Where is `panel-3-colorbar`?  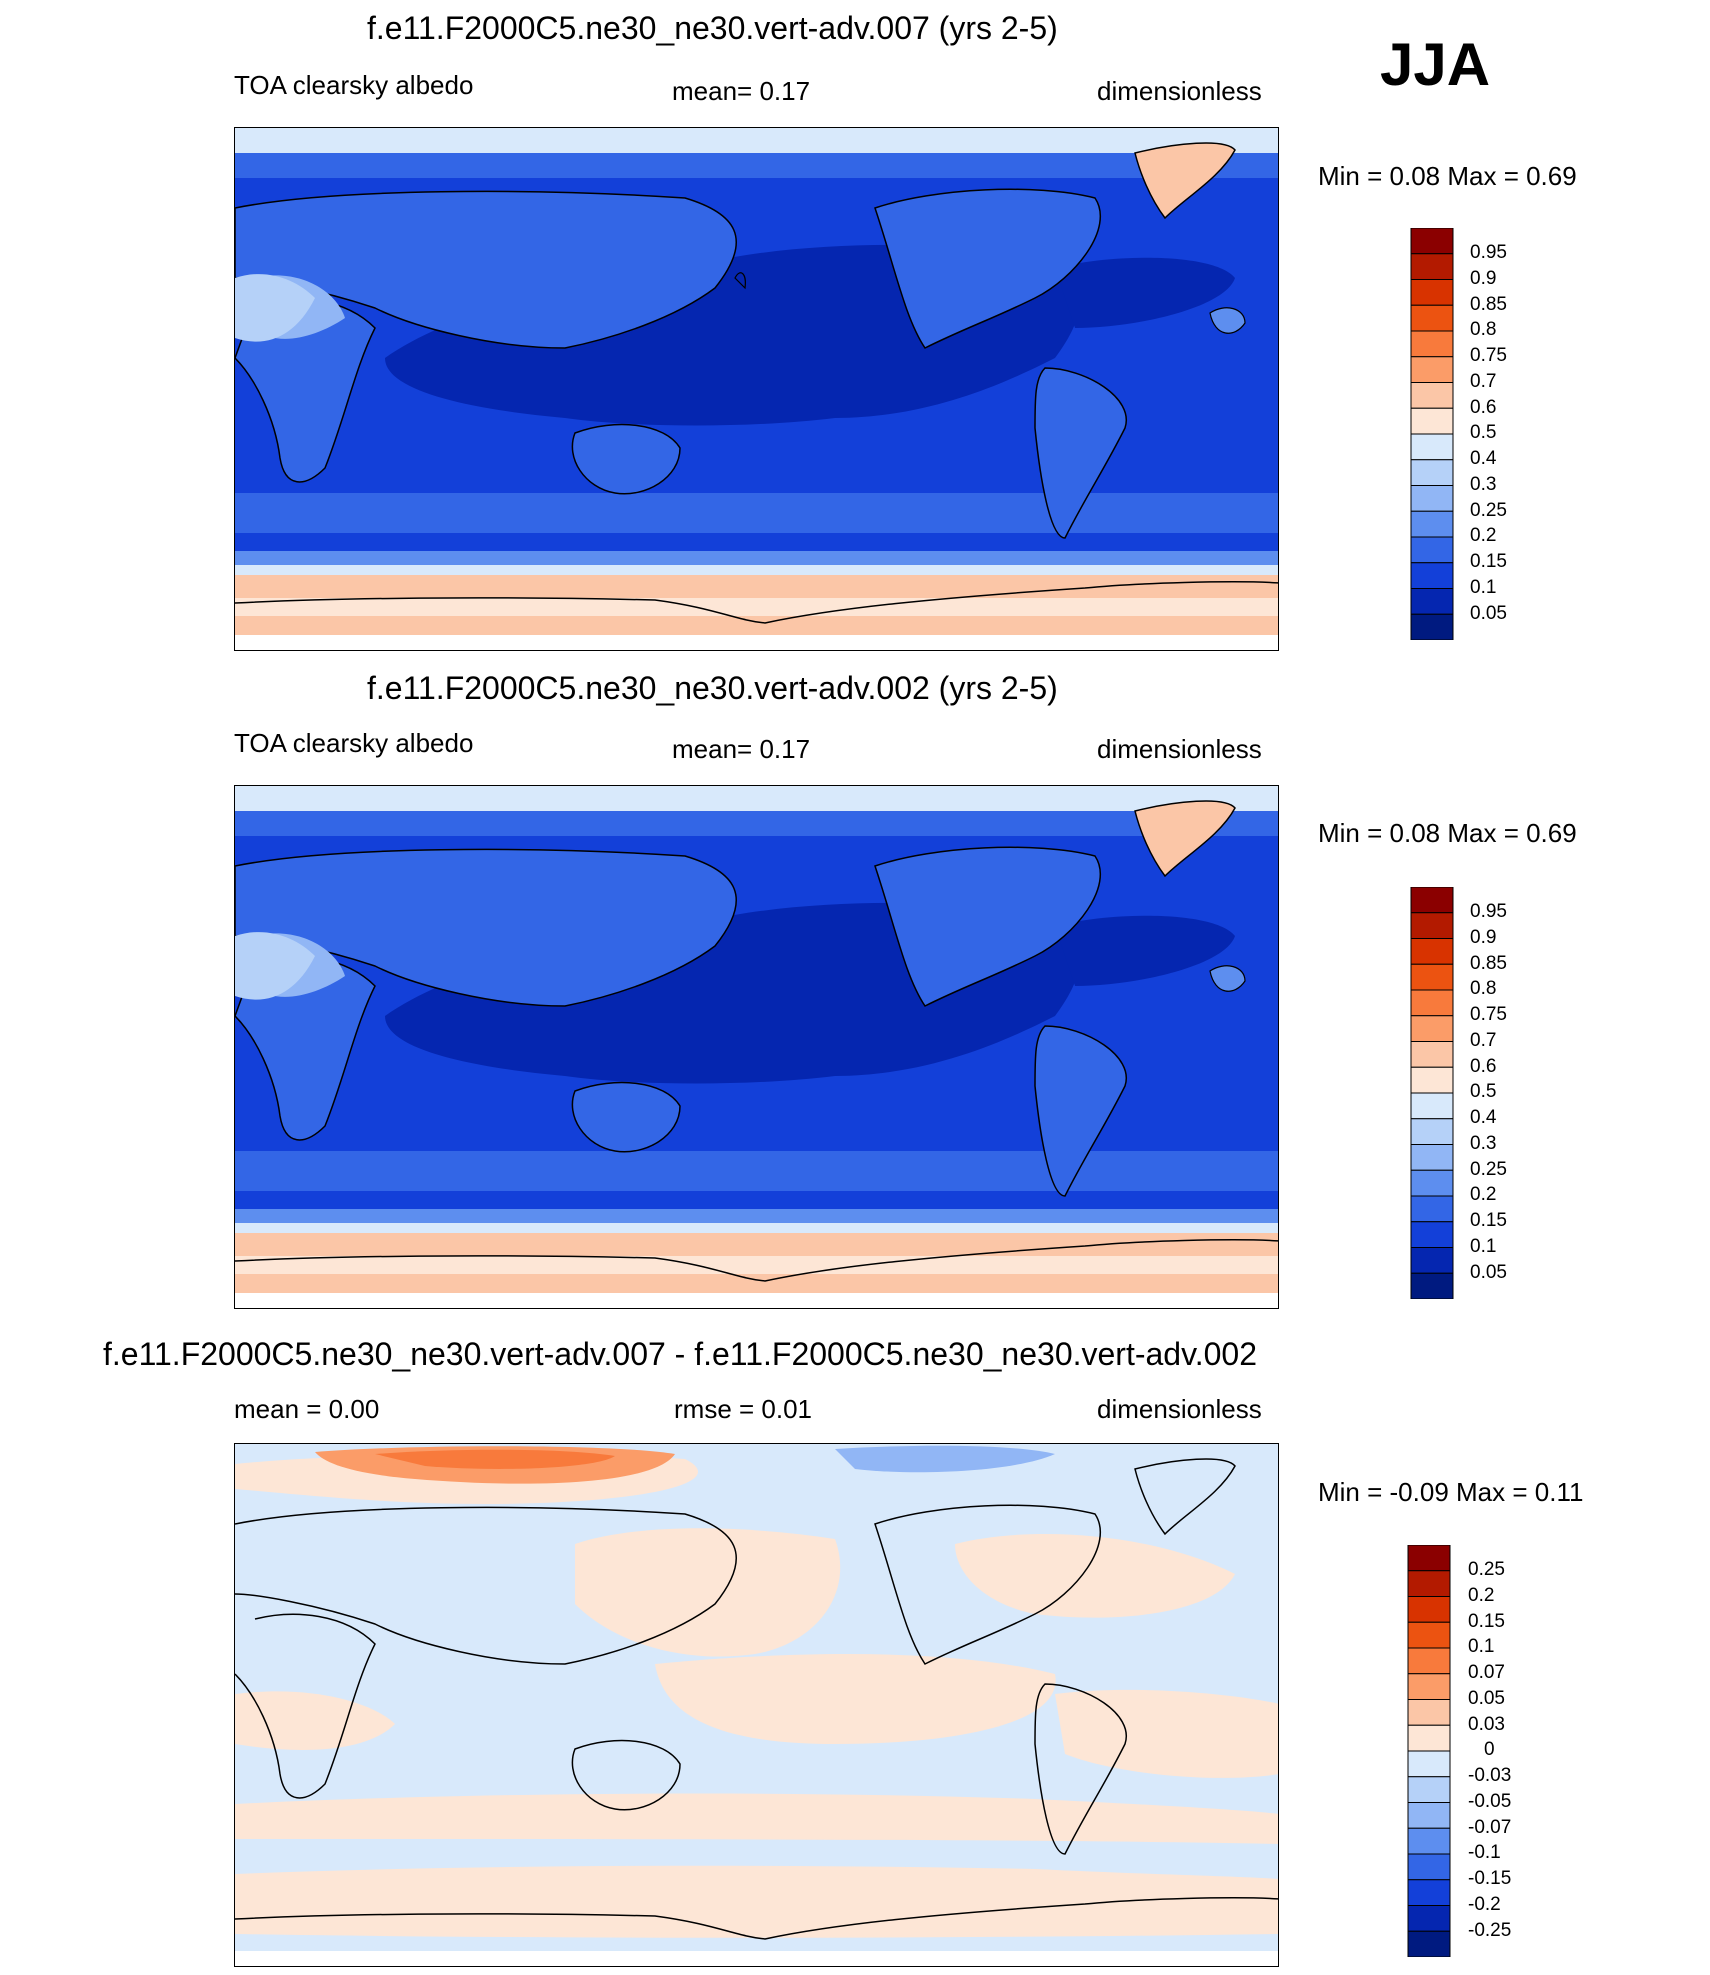 panel-3-colorbar is located at coordinates (1429, 1753).